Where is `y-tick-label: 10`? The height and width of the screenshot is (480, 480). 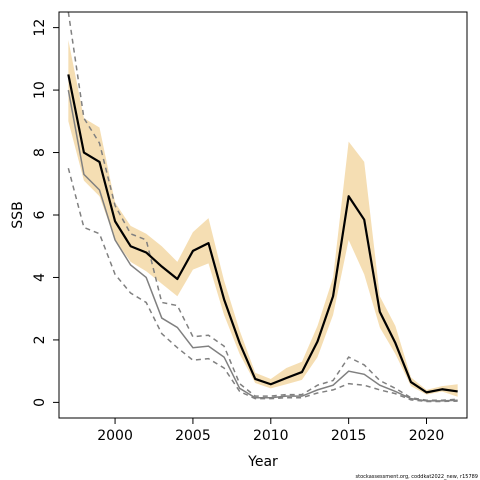 y-tick-label: 10 is located at coordinates (40, 90).